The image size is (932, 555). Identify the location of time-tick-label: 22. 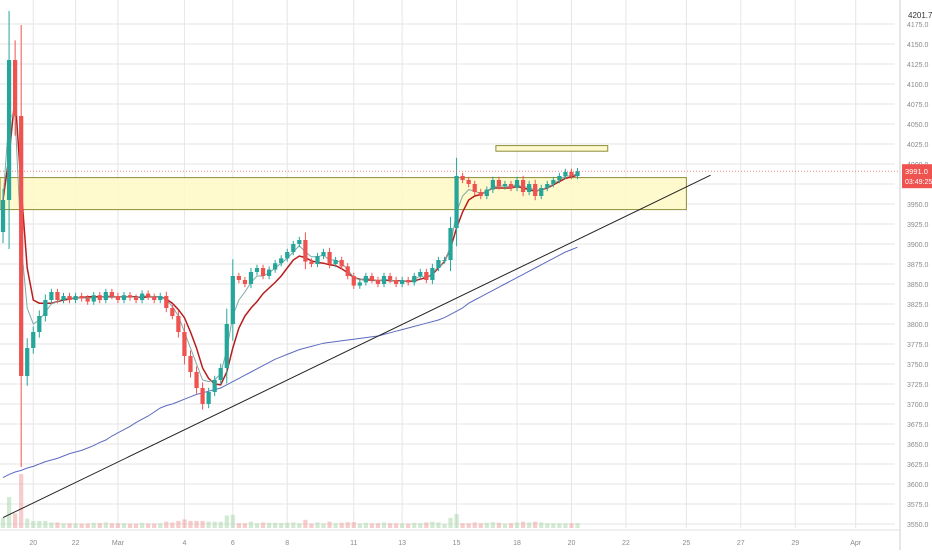
(76, 543).